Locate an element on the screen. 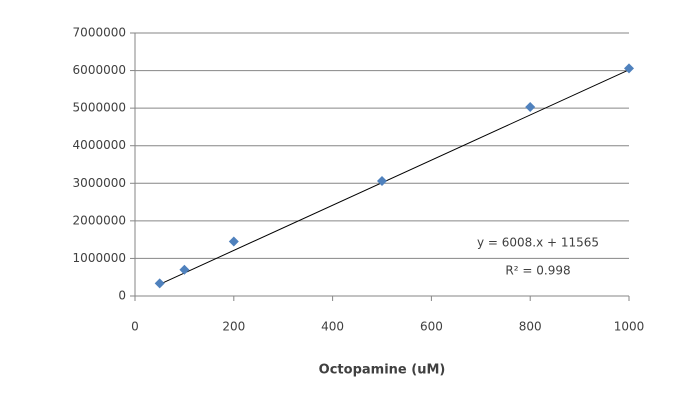  y-tick-label: 4000000 is located at coordinates (99, 145).